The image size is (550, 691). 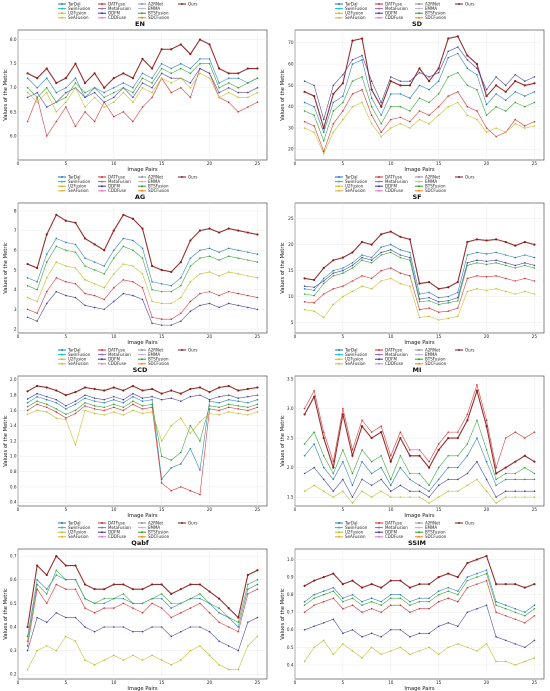 I want to click on legend-label: TarDal, so click(x=74, y=176).